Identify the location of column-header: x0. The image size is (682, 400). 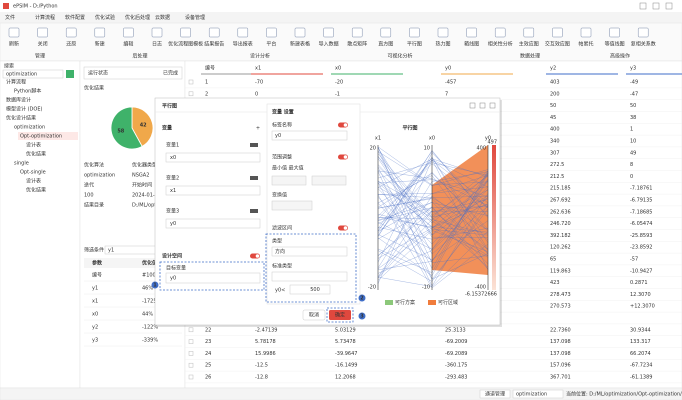
(338, 69).